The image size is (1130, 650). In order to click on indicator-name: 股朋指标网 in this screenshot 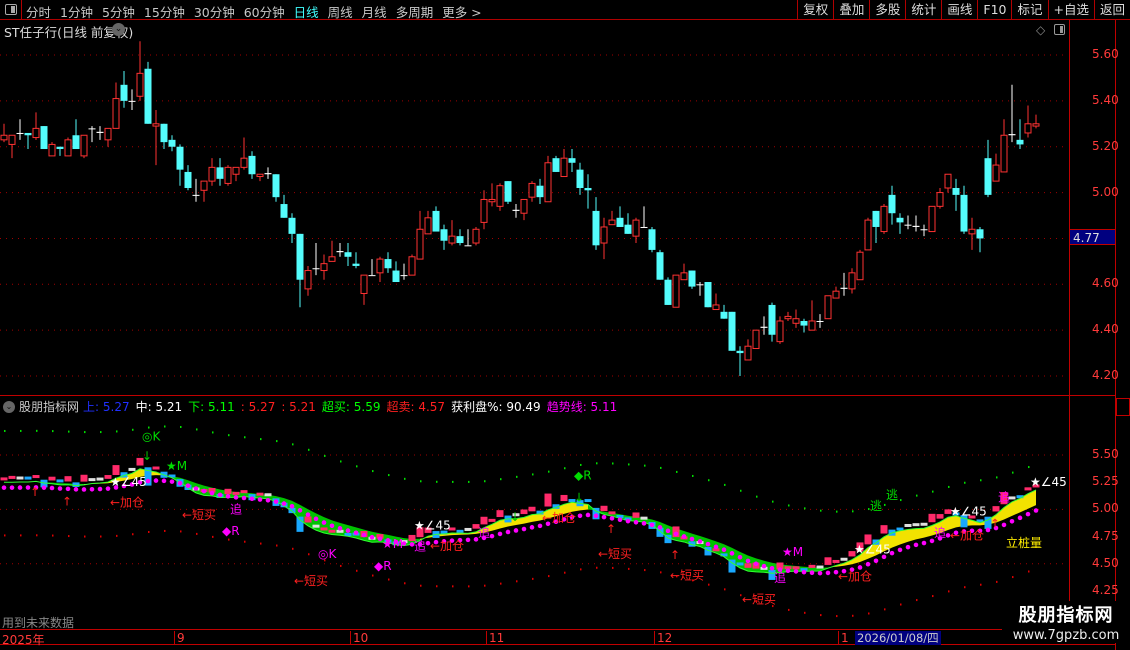, I will do `click(49, 407)`.